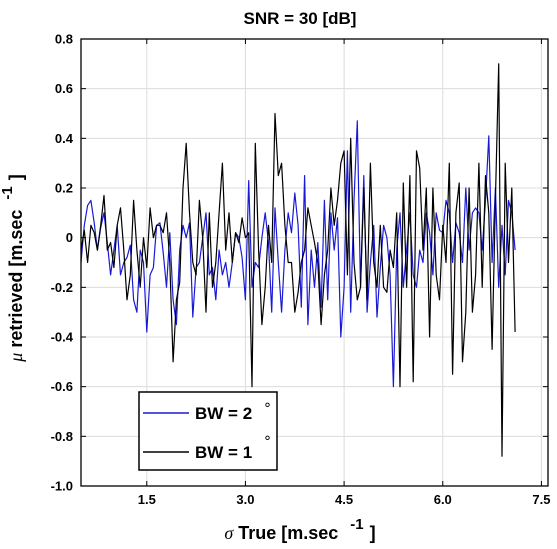 This screenshot has width=557, height=549. I want to click on y-tick-label: -1.0, so click(62, 486).